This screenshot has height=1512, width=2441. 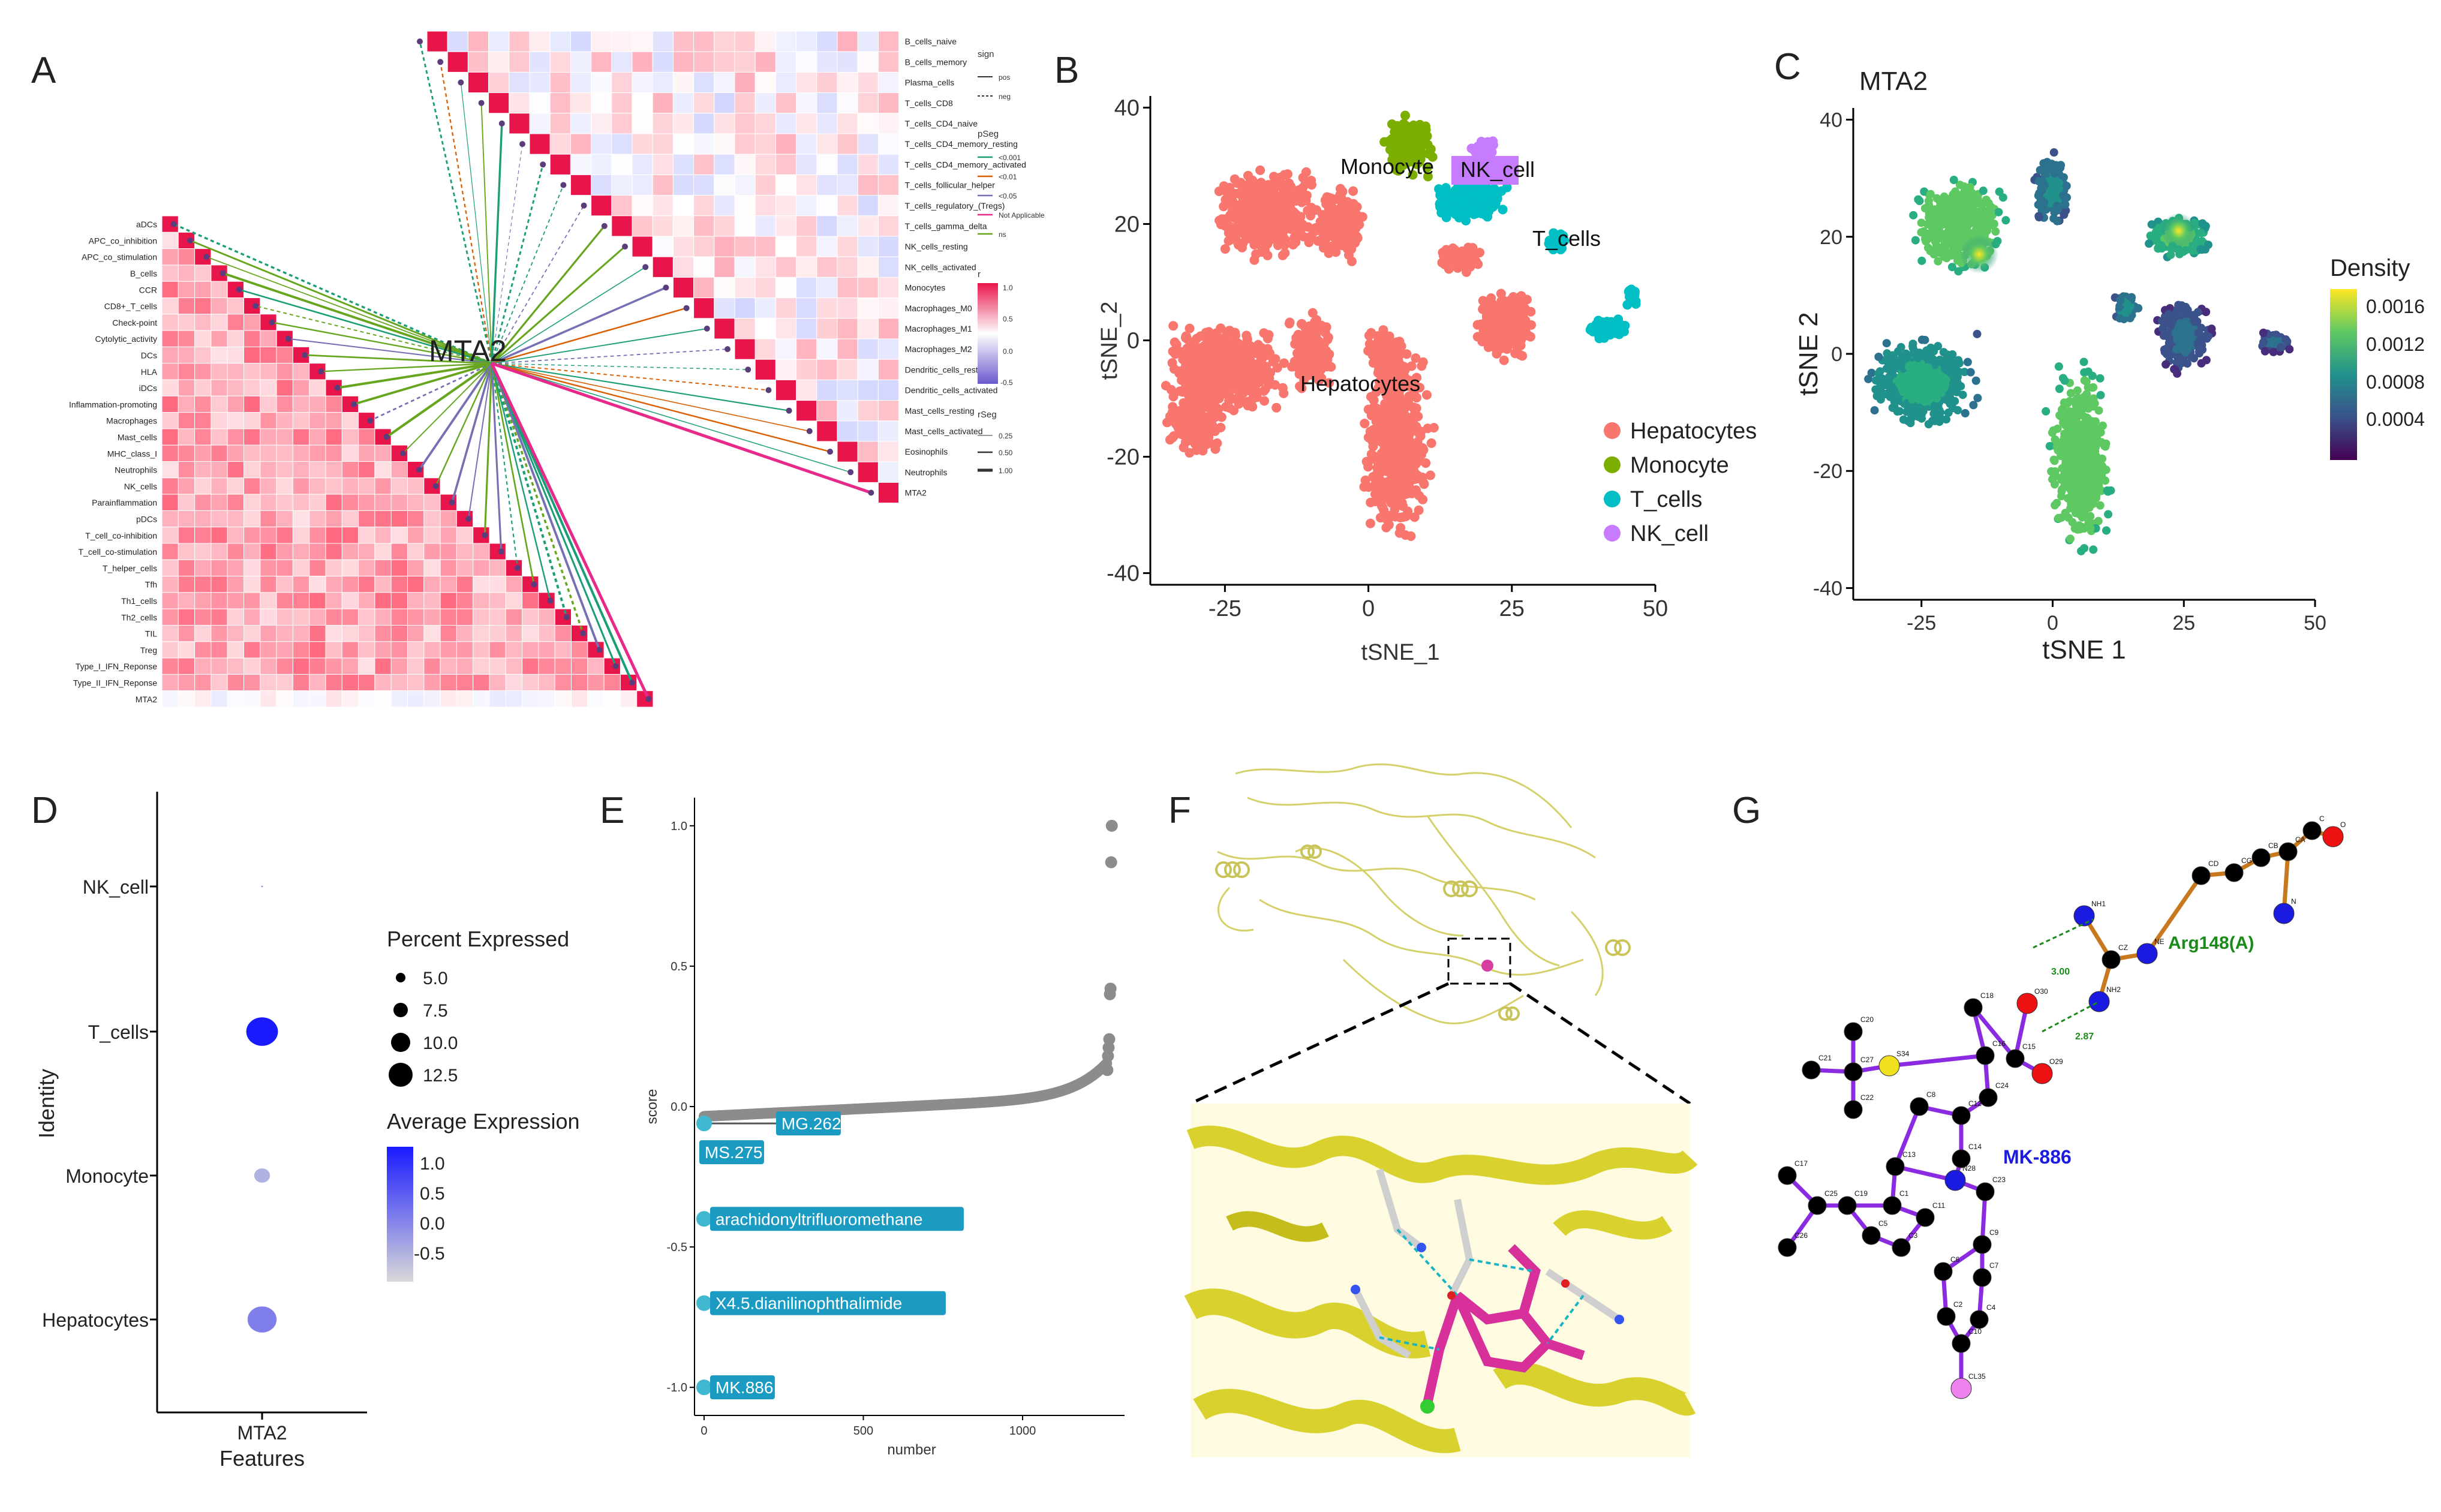 I want to click on left-feature-label: APC_co_stimulation, so click(x=119, y=257).